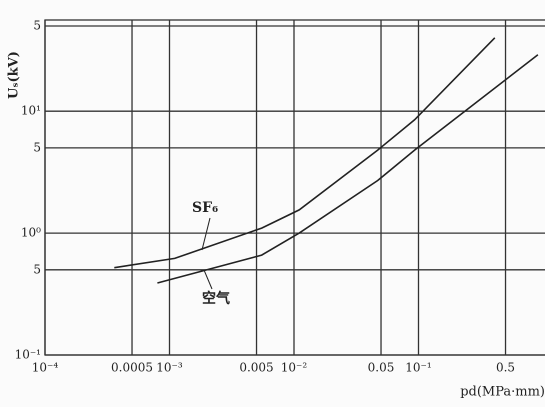 Image resolution: width=545 pixels, height=407 pixels. Describe the element at coordinates (418, 368) in the screenshot. I see `x-tick-label: 10⁻¹` at that location.